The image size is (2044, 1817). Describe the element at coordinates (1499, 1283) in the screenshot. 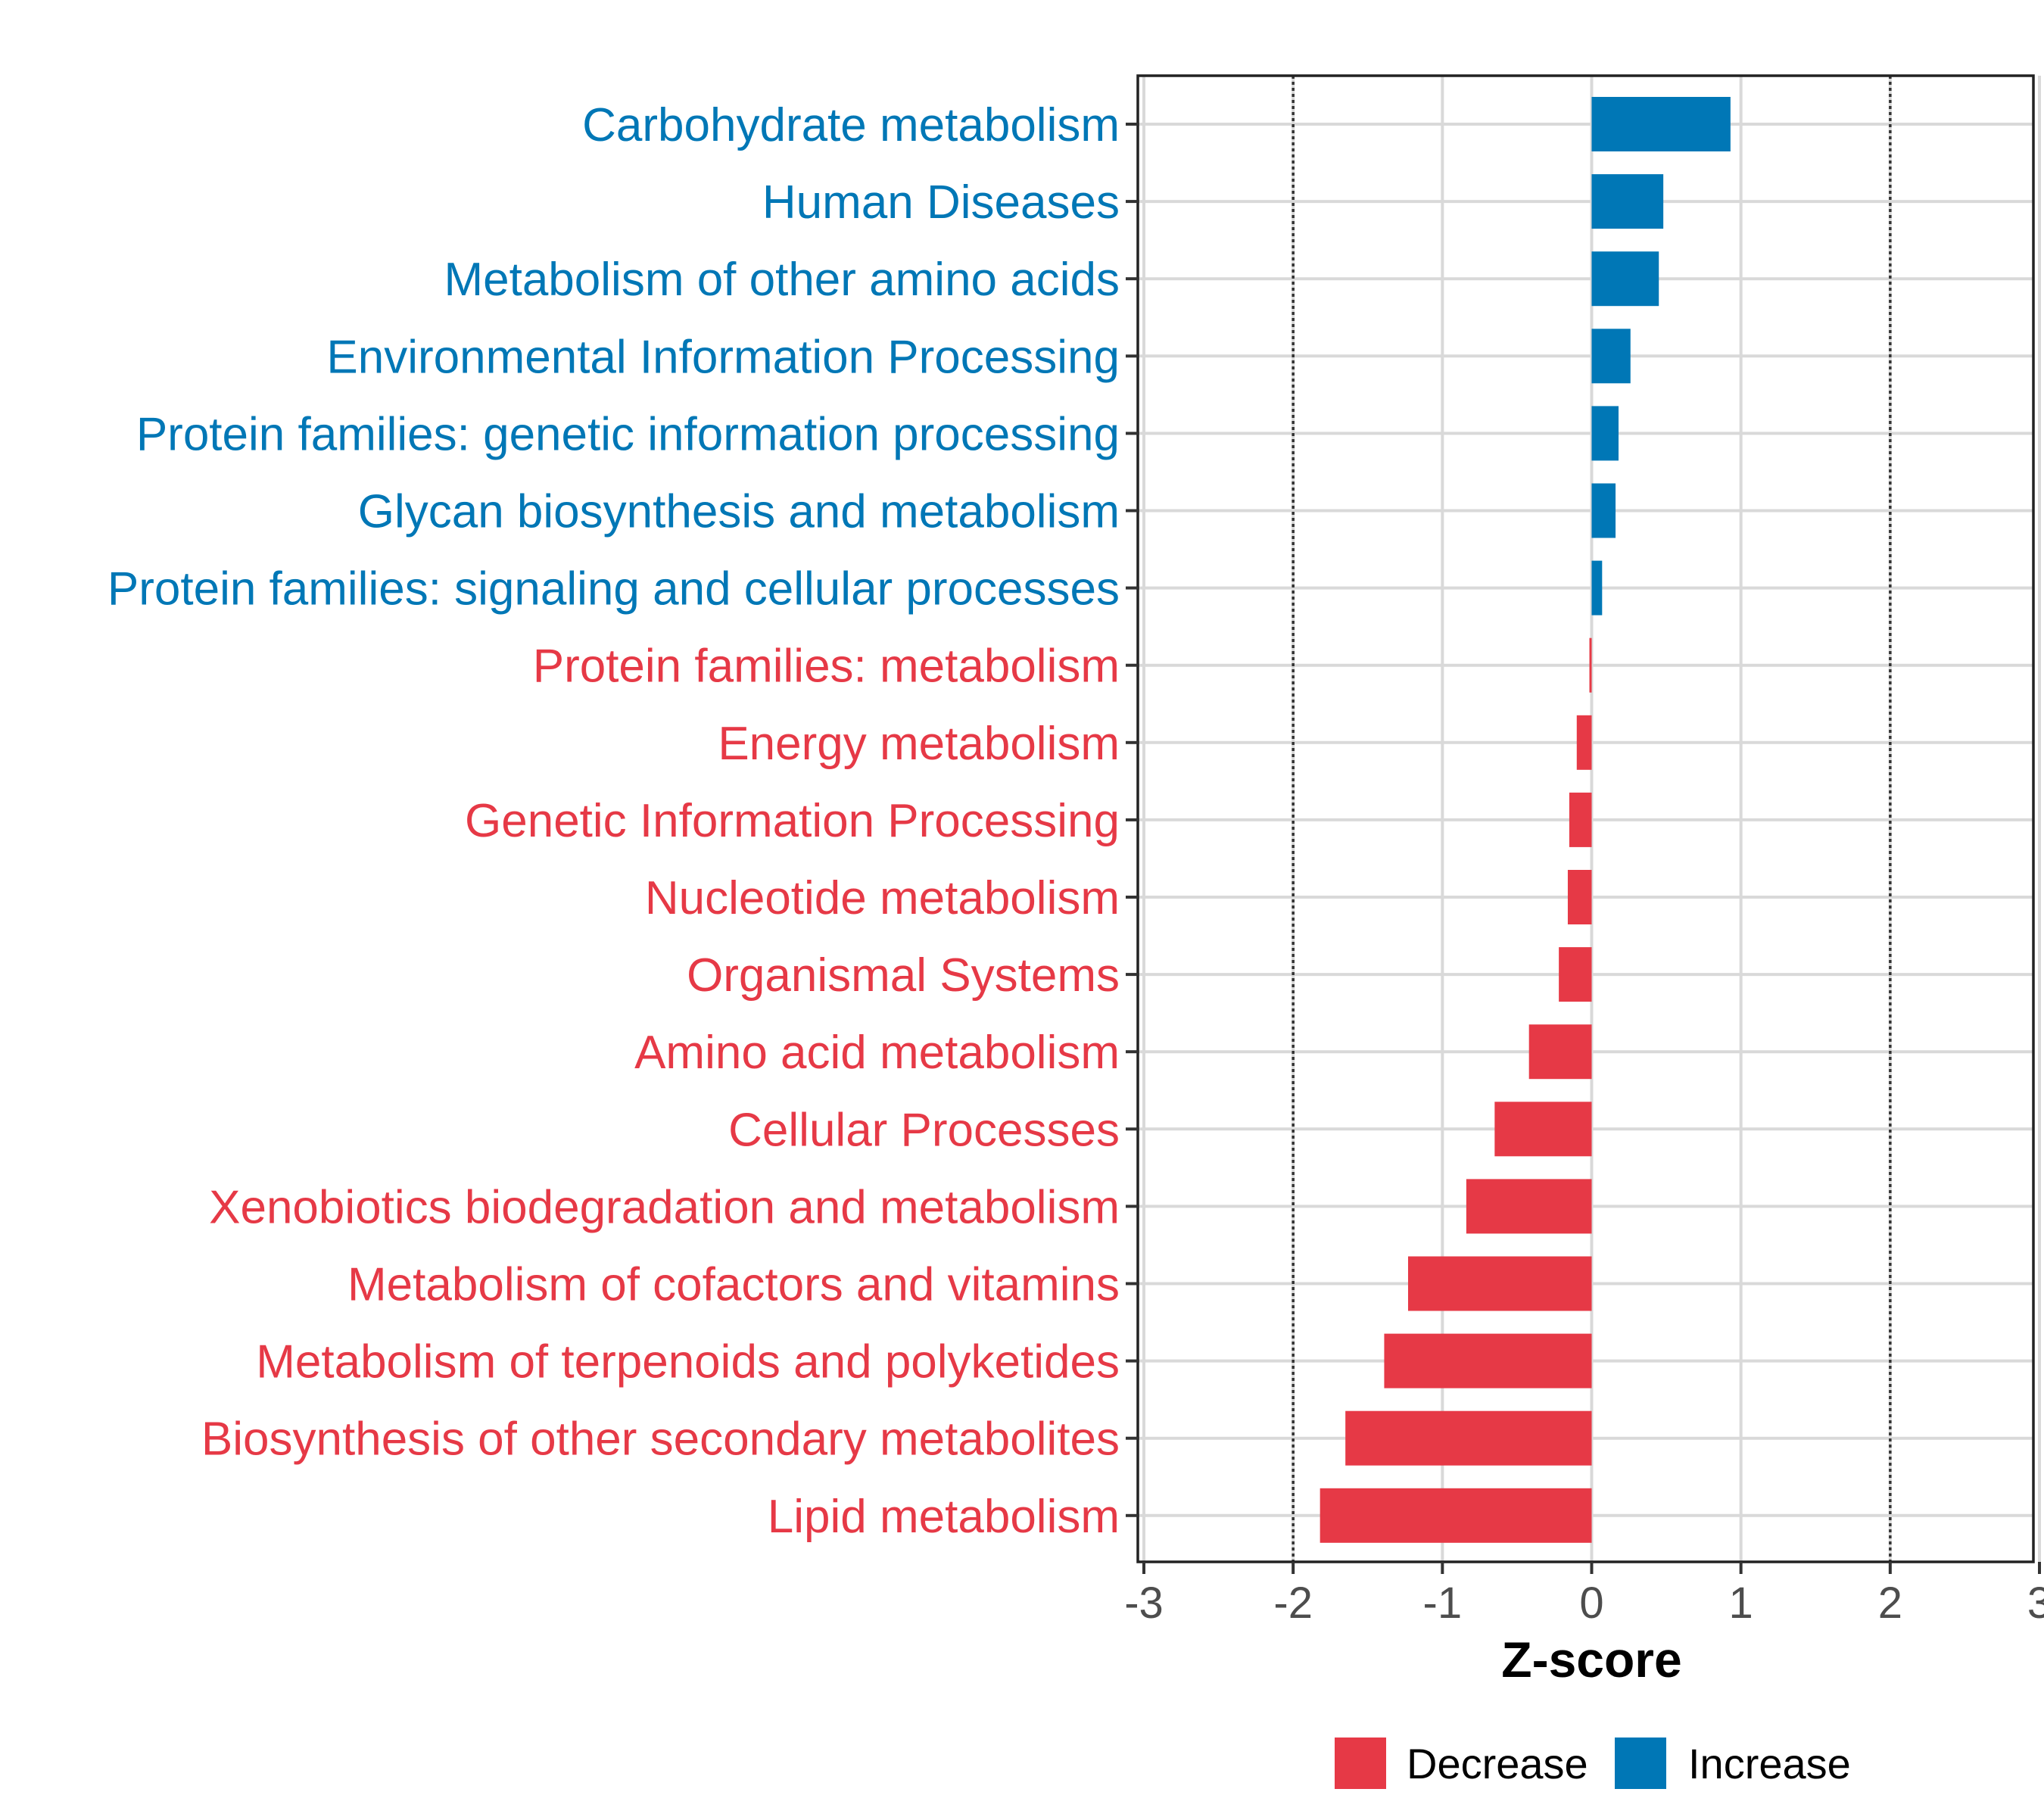

I see `bar-metabolism-of-cofactors-and-vitamins` at that location.